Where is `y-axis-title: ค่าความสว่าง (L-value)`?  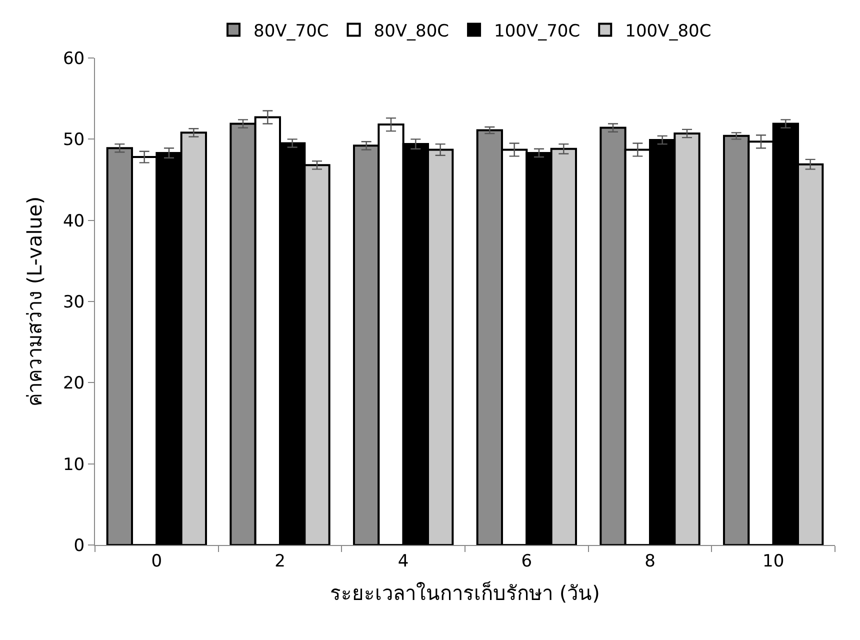
y-axis-title: ค่าความสว่าง (L-value) is located at coordinates (34, 301).